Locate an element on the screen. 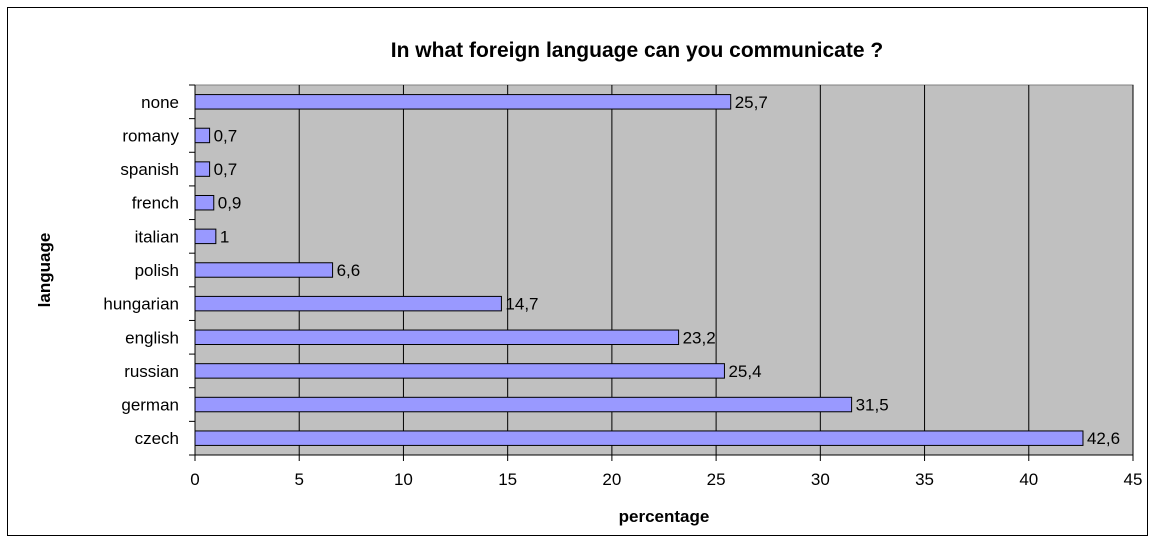 This screenshot has height=537, width=1159. data-label: 1 is located at coordinates (224, 236).